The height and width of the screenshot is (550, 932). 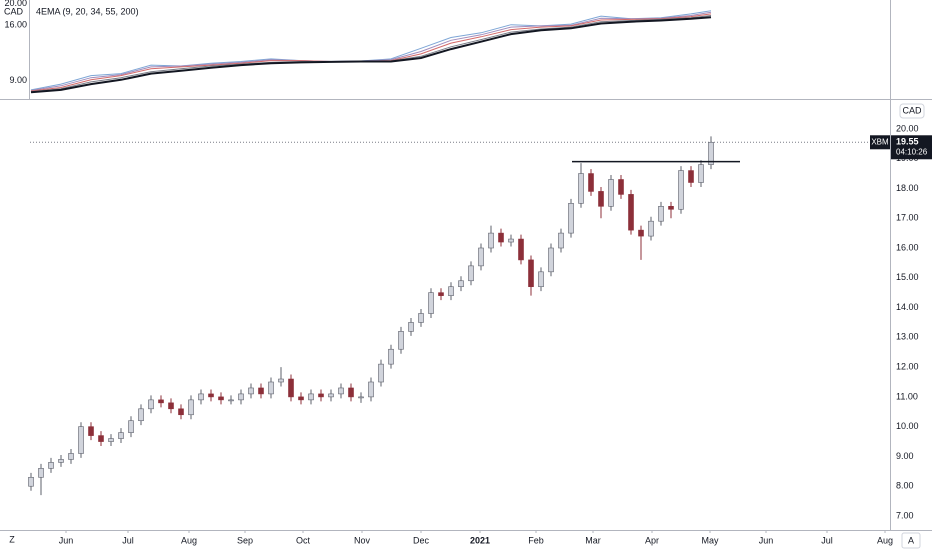 I want to click on x-tick-label: Feb, so click(x=536, y=540).